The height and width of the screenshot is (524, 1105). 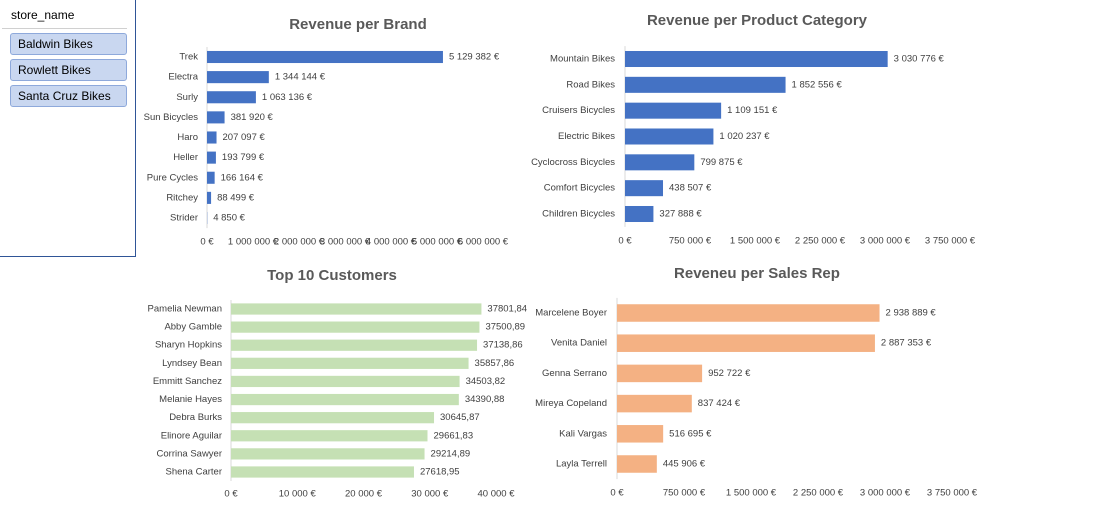 I want to click on data-label: 1 852 556 €, so click(x=817, y=84).